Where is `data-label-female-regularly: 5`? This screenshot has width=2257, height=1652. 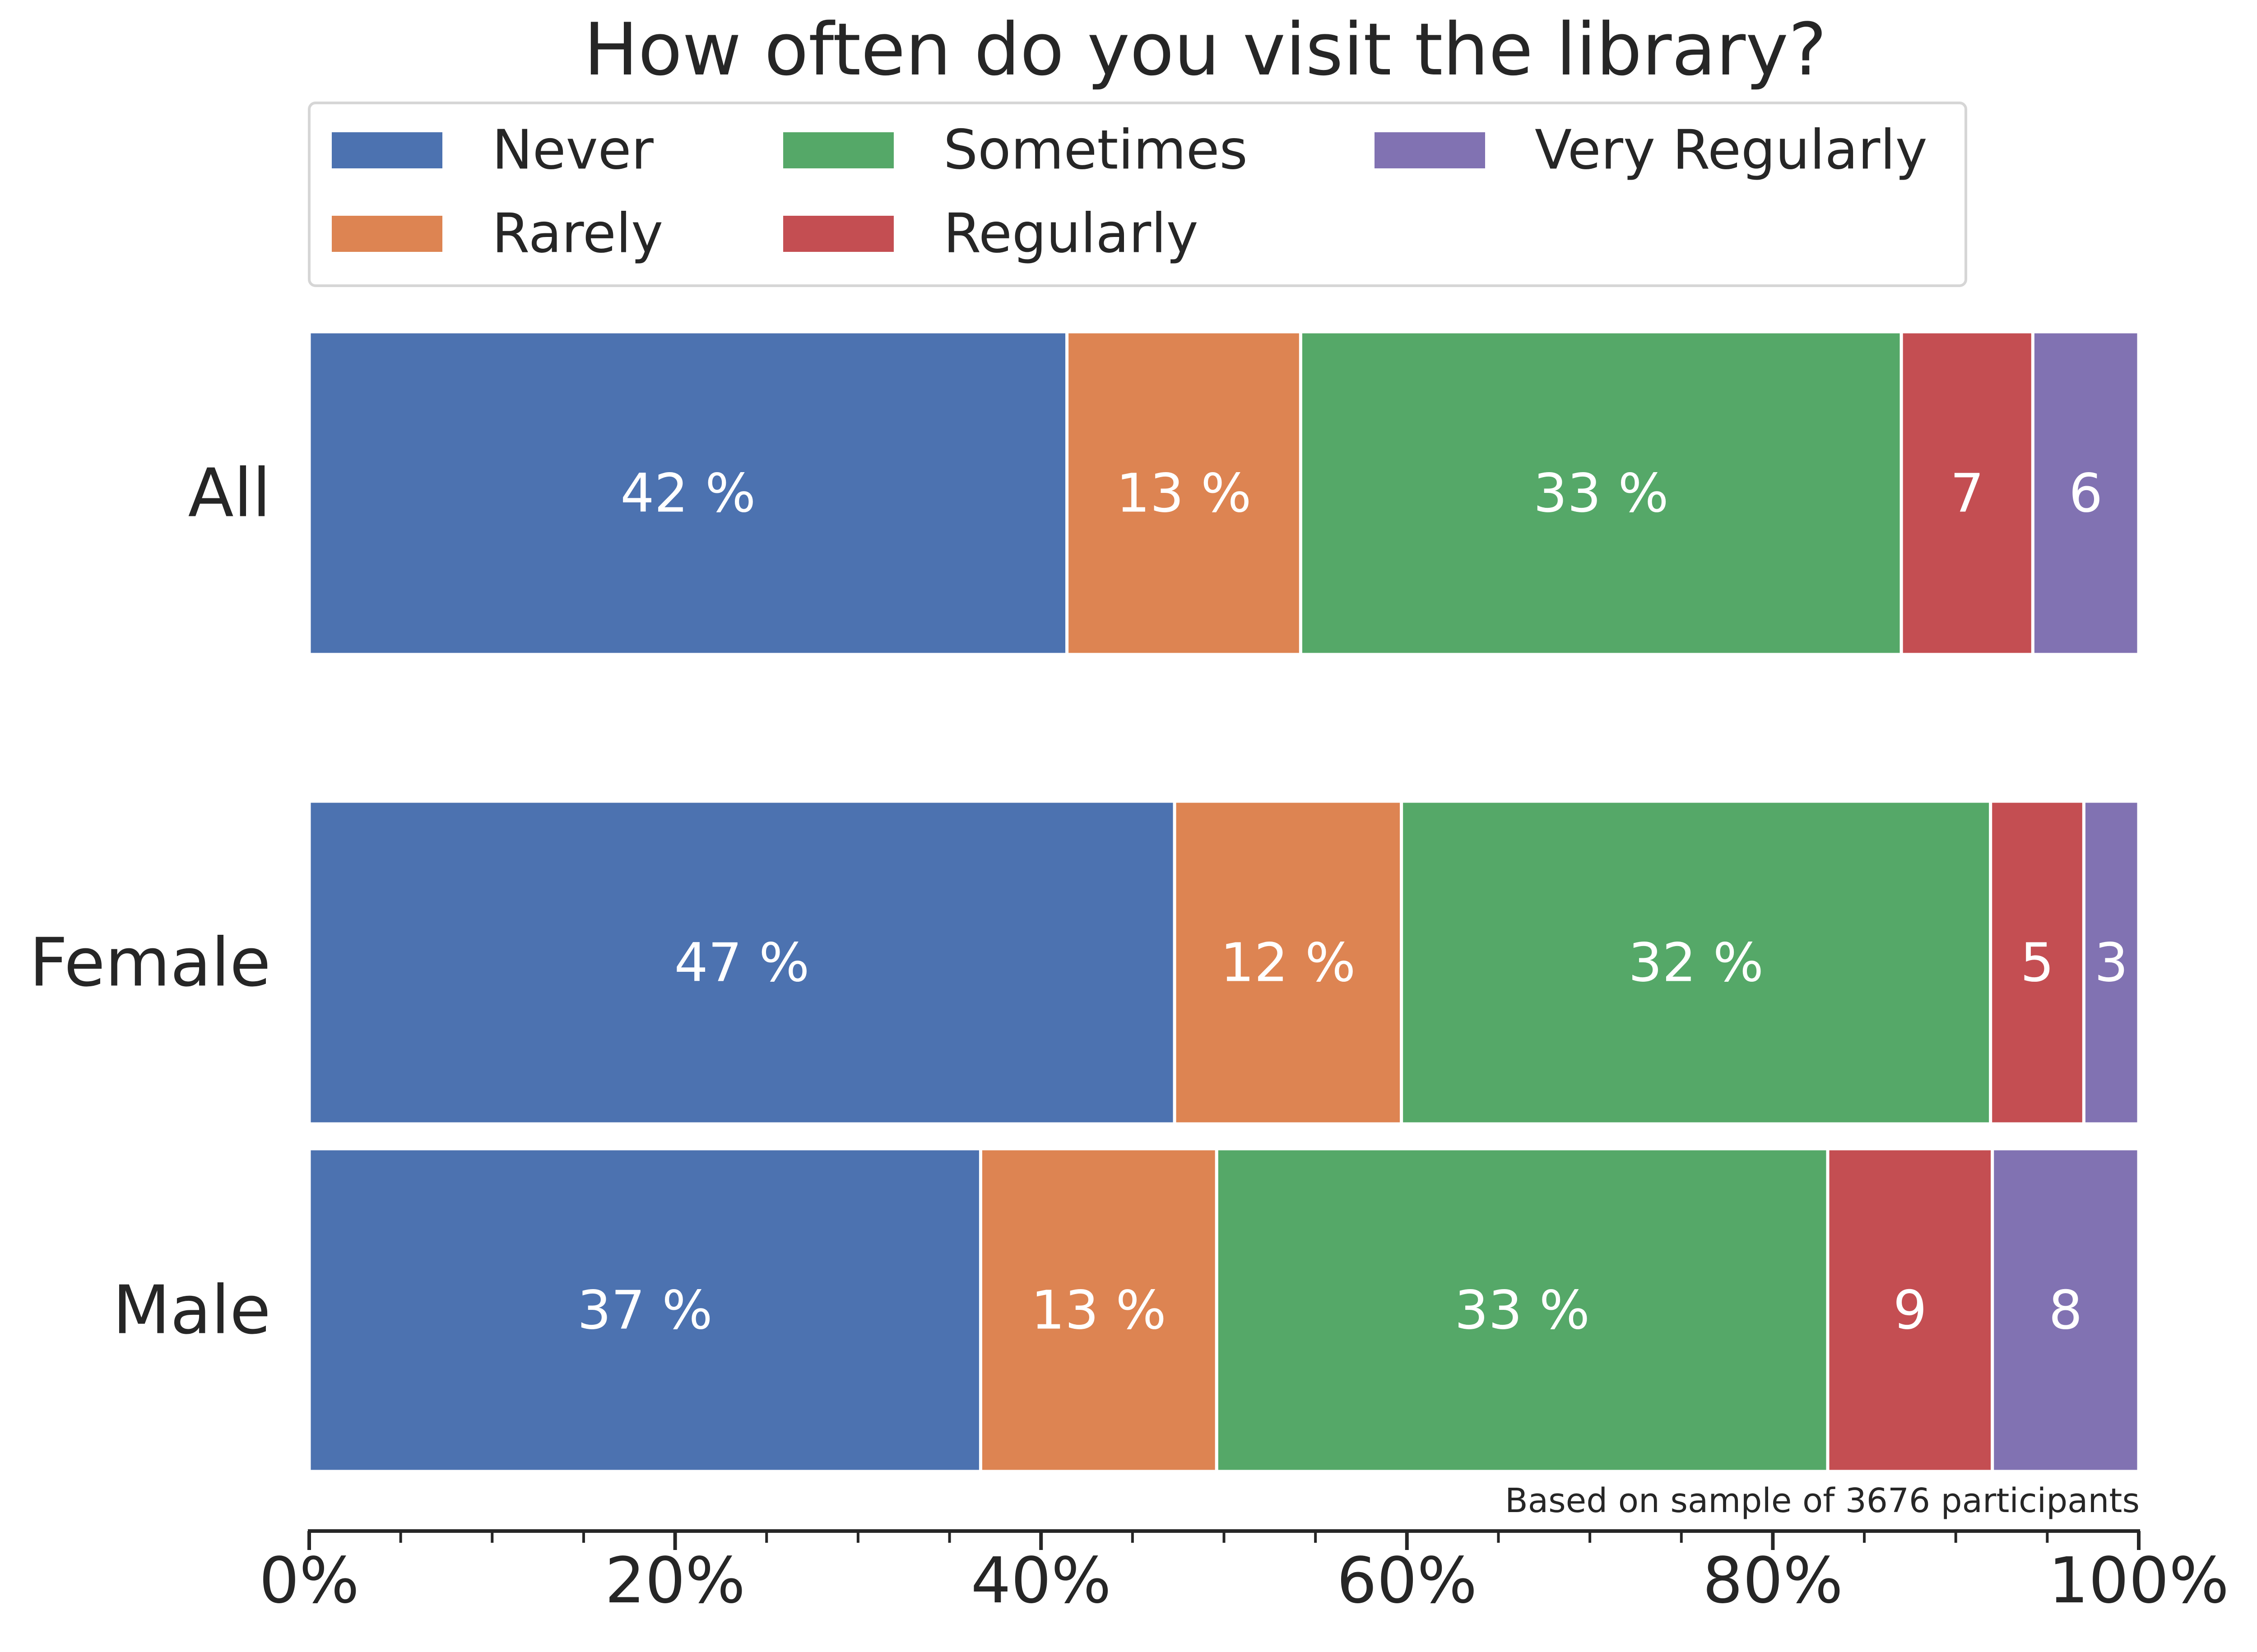
data-label-female-regularly: 5 is located at coordinates (2037, 963).